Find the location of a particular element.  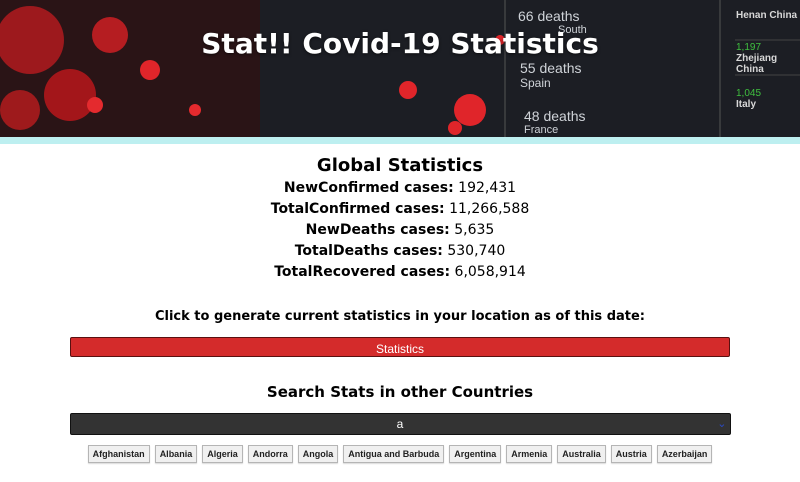

stat-row-total-confirmed: TotalConfirmed cases: 11,266,588 is located at coordinates (400, 209).